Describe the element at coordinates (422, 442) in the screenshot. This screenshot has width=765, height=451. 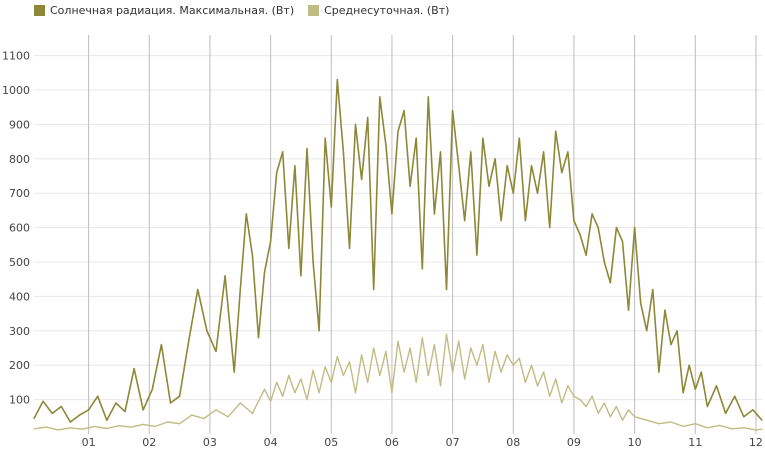
I see `x-axis-ticks: 01 02 03 04 05 06 07 08 09 10 11 12` at that location.